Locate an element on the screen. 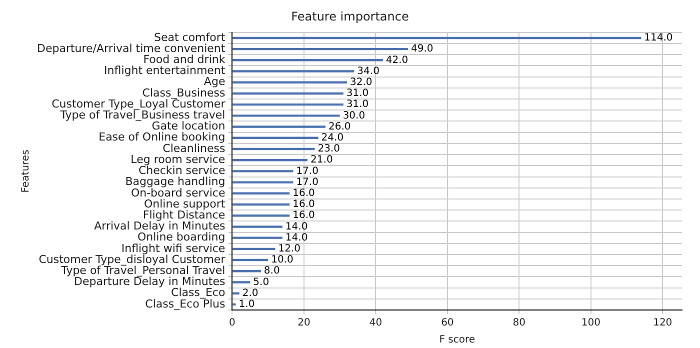 Image resolution: width=700 pixels, height=348 pixels. x-axis-title: F score is located at coordinates (457, 340).